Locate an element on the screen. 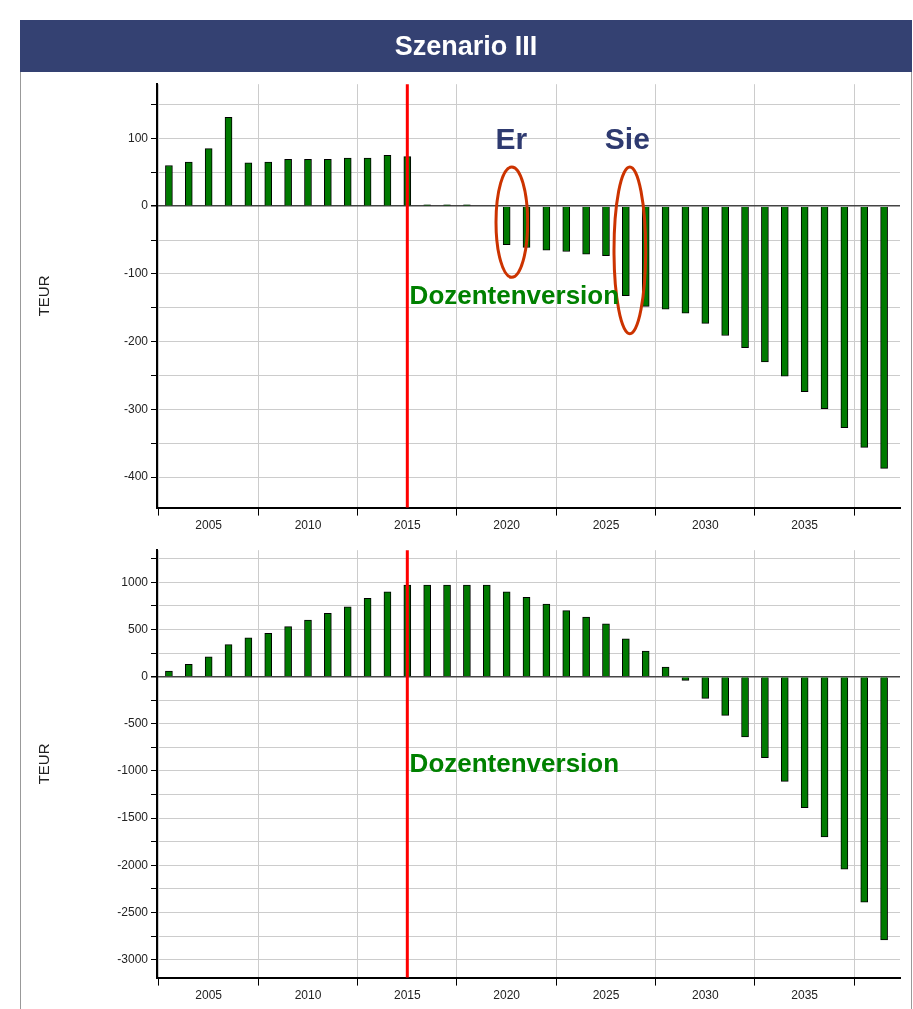 The height and width of the screenshot is (1009, 913). y-tick-label: -1500 is located at coordinates (133, 817).